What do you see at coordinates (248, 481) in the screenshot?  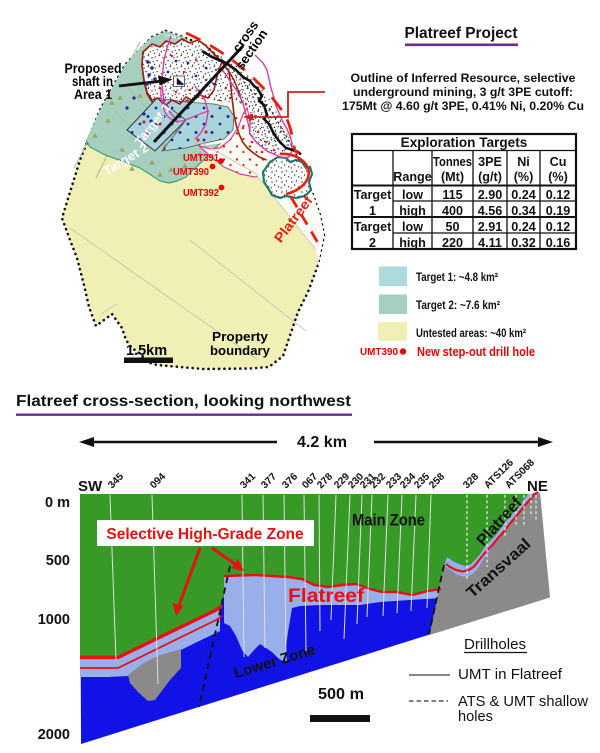 I see `svg-text: 341` at bounding box center [248, 481].